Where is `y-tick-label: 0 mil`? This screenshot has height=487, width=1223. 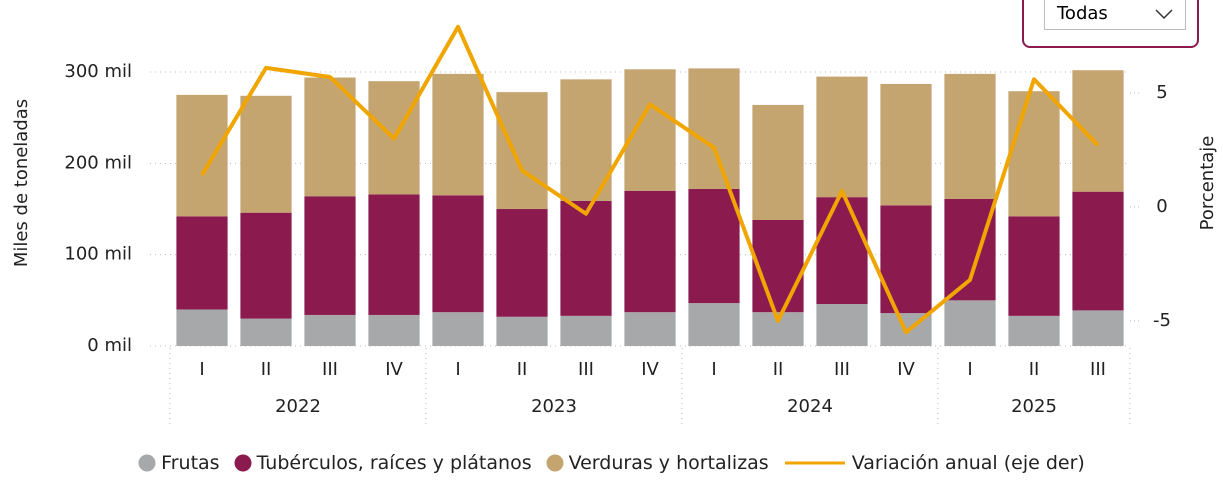
y-tick-label: 0 mil is located at coordinates (109, 345).